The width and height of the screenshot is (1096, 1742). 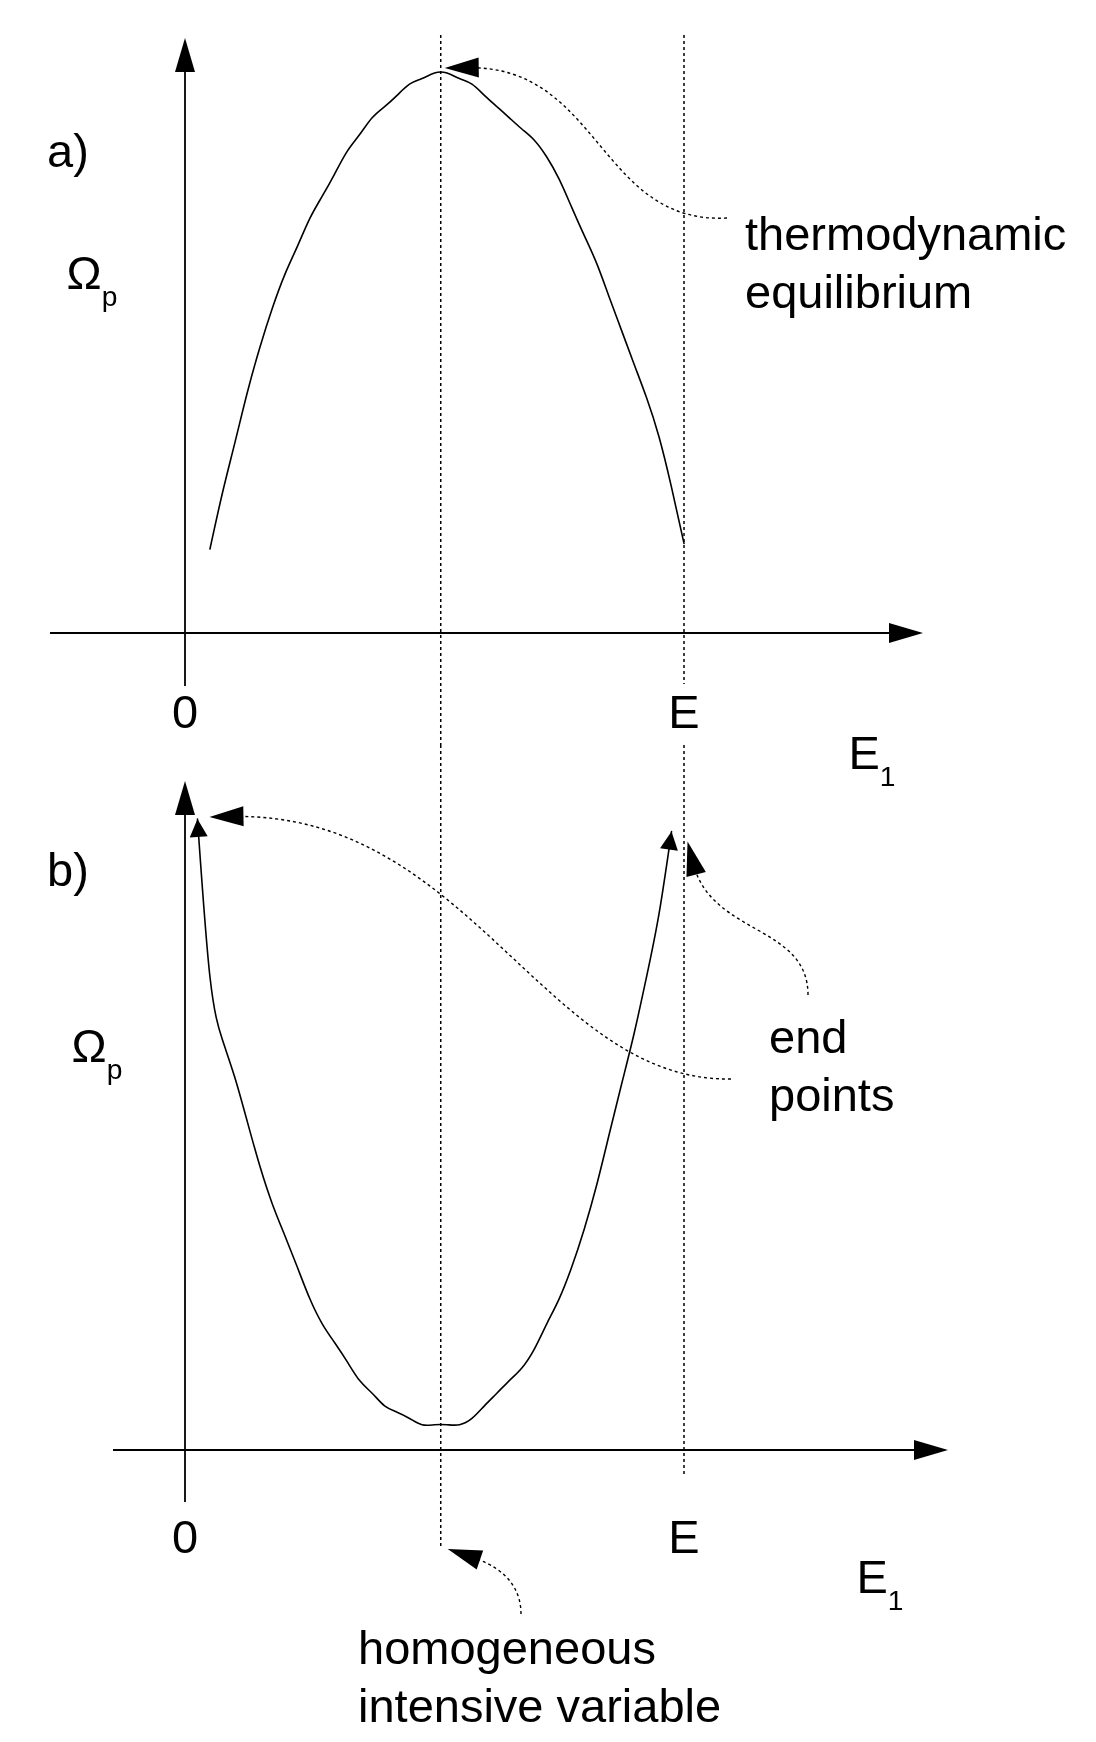 I want to click on text: a), so click(x=68, y=150).